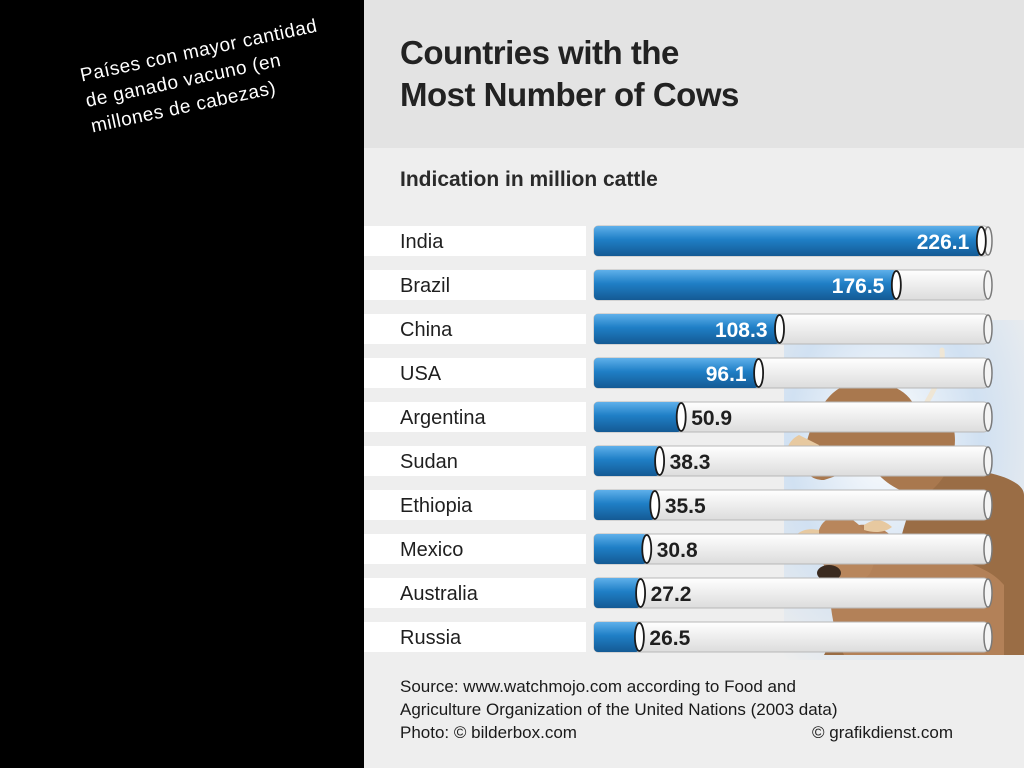  What do you see at coordinates (669, 638) in the screenshot?
I see `data-label: 26.5` at bounding box center [669, 638].